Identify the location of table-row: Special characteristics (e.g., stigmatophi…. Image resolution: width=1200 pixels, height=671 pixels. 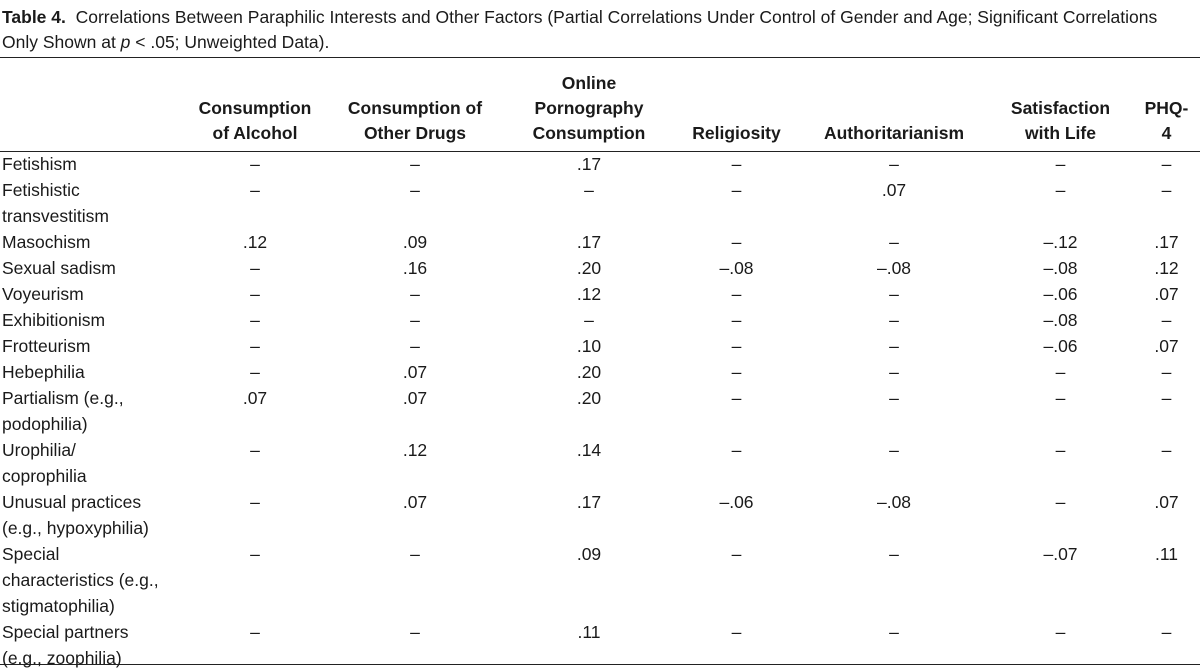
(600, 580).